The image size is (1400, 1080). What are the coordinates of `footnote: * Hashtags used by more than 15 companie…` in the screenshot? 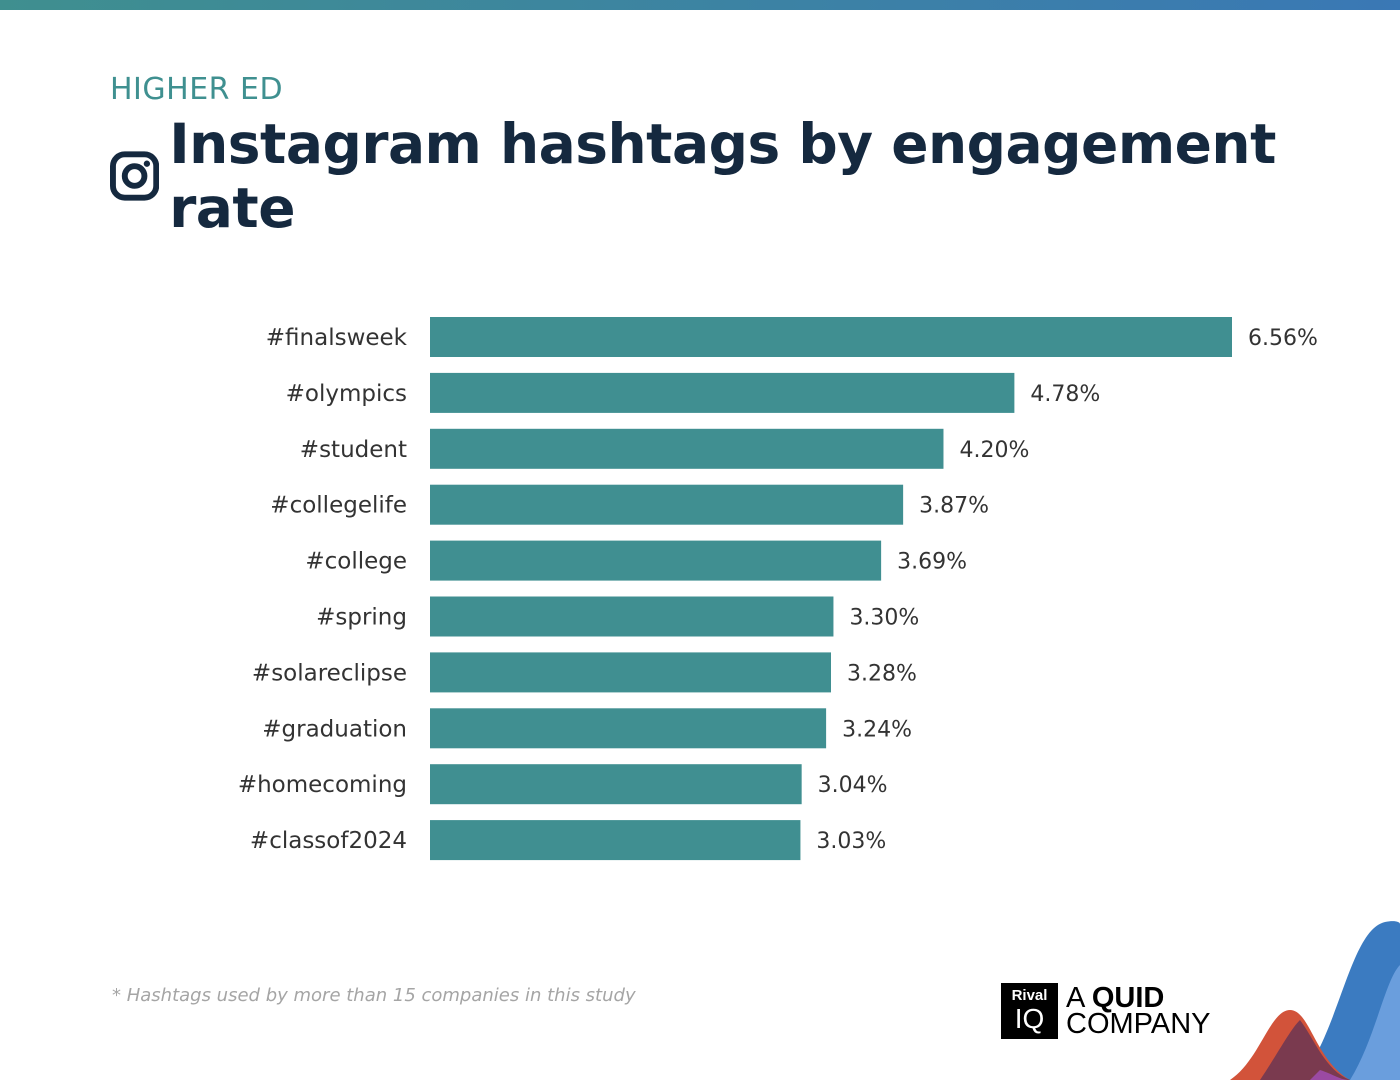 It's located at (374, 995).